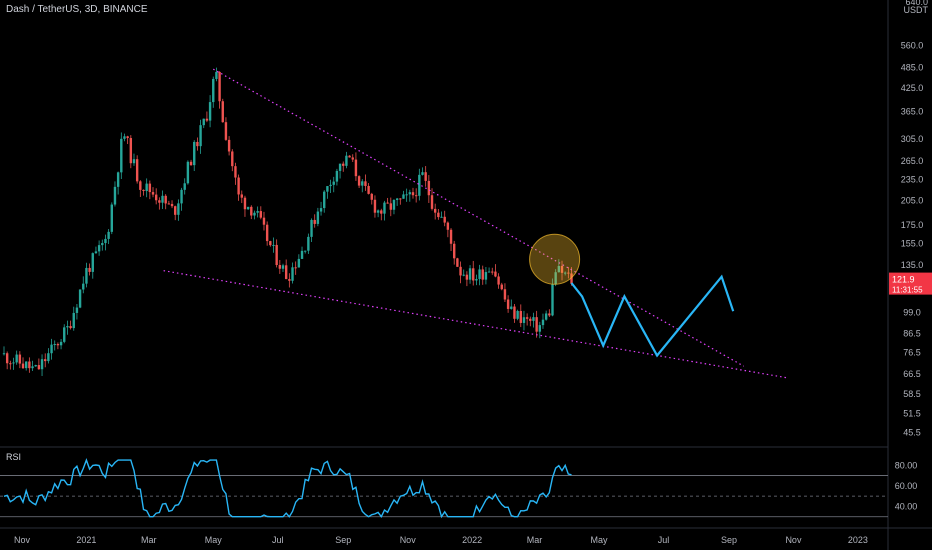 This screenshot has width=932, height=550. Describe the element at coordinates (652, 316) in the screenshot. I see `projection-path` at that location.